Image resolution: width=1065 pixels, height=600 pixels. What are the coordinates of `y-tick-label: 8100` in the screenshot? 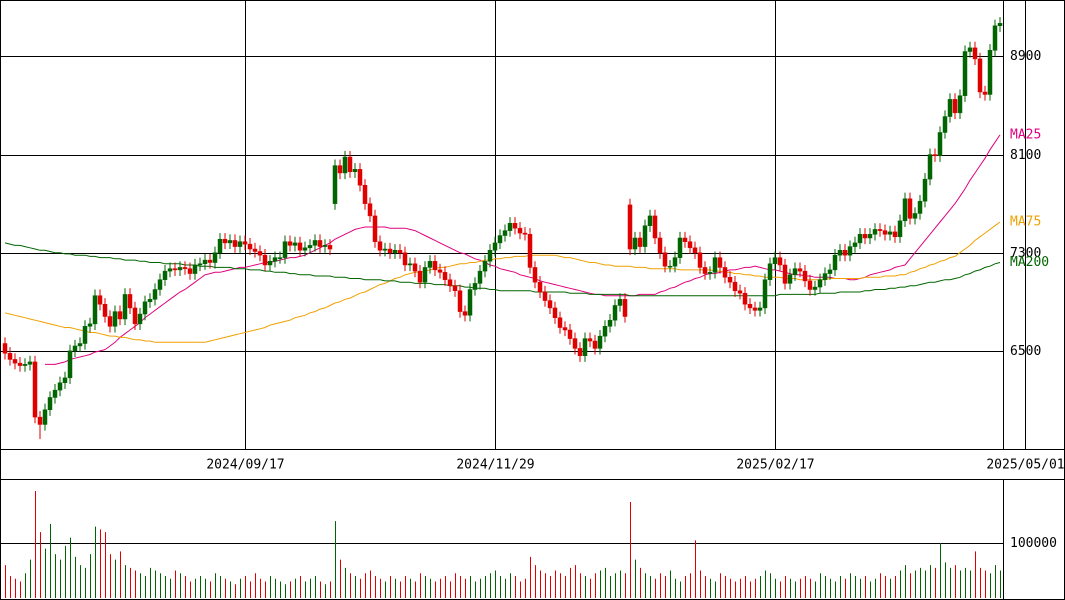 It's located at (1025, 155).